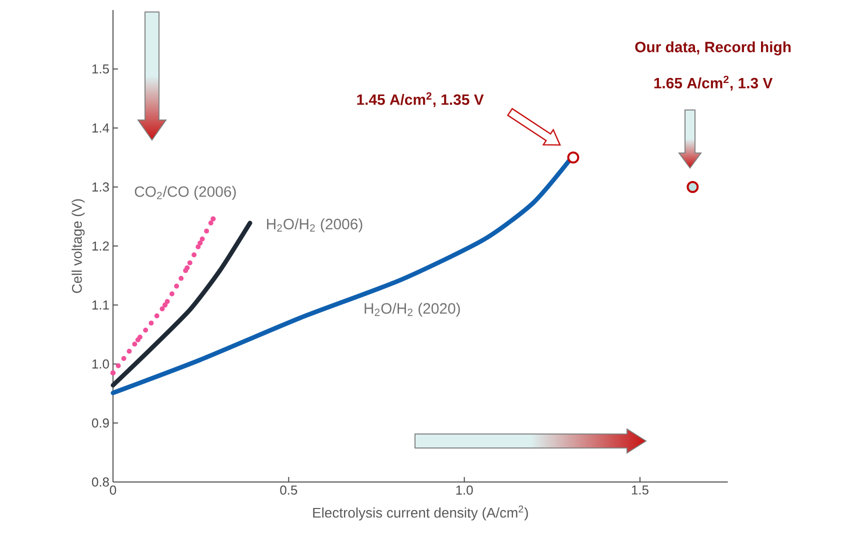 This screenshot has width=848, height=556. I want to click on x-tick-label: 0, so click(113, 490).